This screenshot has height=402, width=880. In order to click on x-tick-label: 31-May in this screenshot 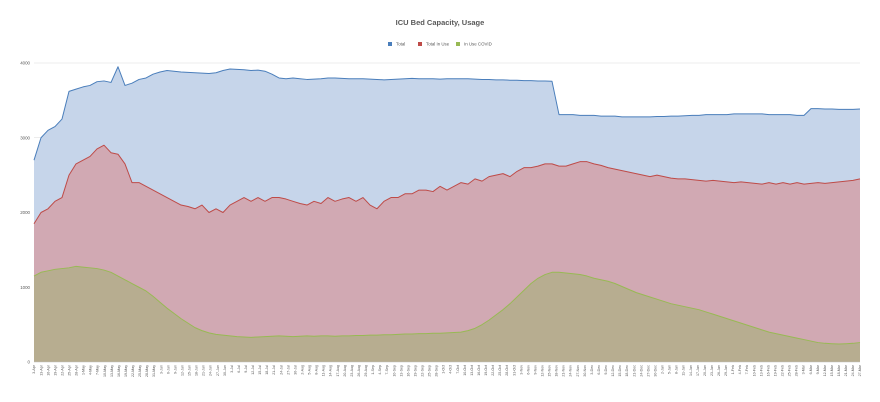, I will do `click(154, 371)`.